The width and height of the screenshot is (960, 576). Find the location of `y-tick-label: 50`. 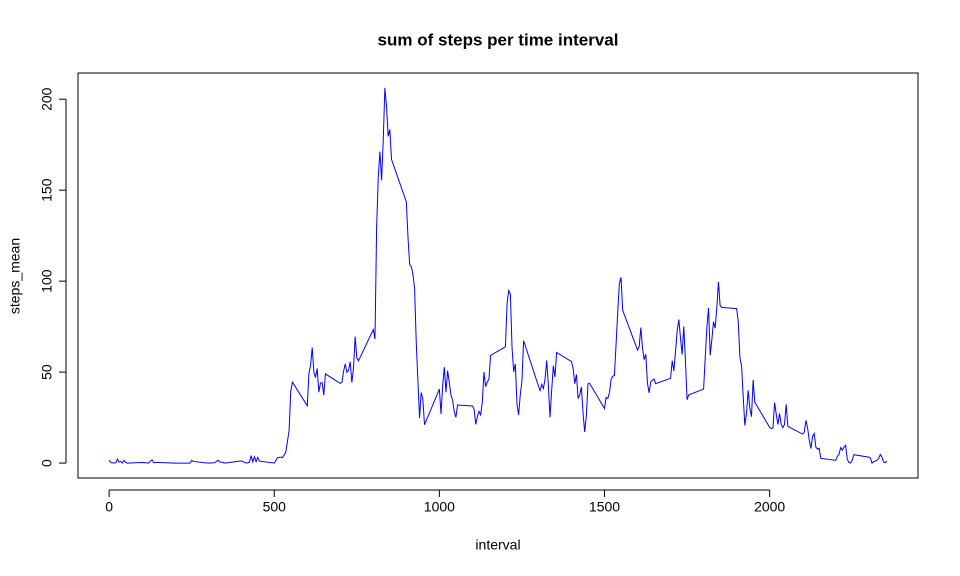

y-tick-label: 50 is located at coordinates (47, 372).